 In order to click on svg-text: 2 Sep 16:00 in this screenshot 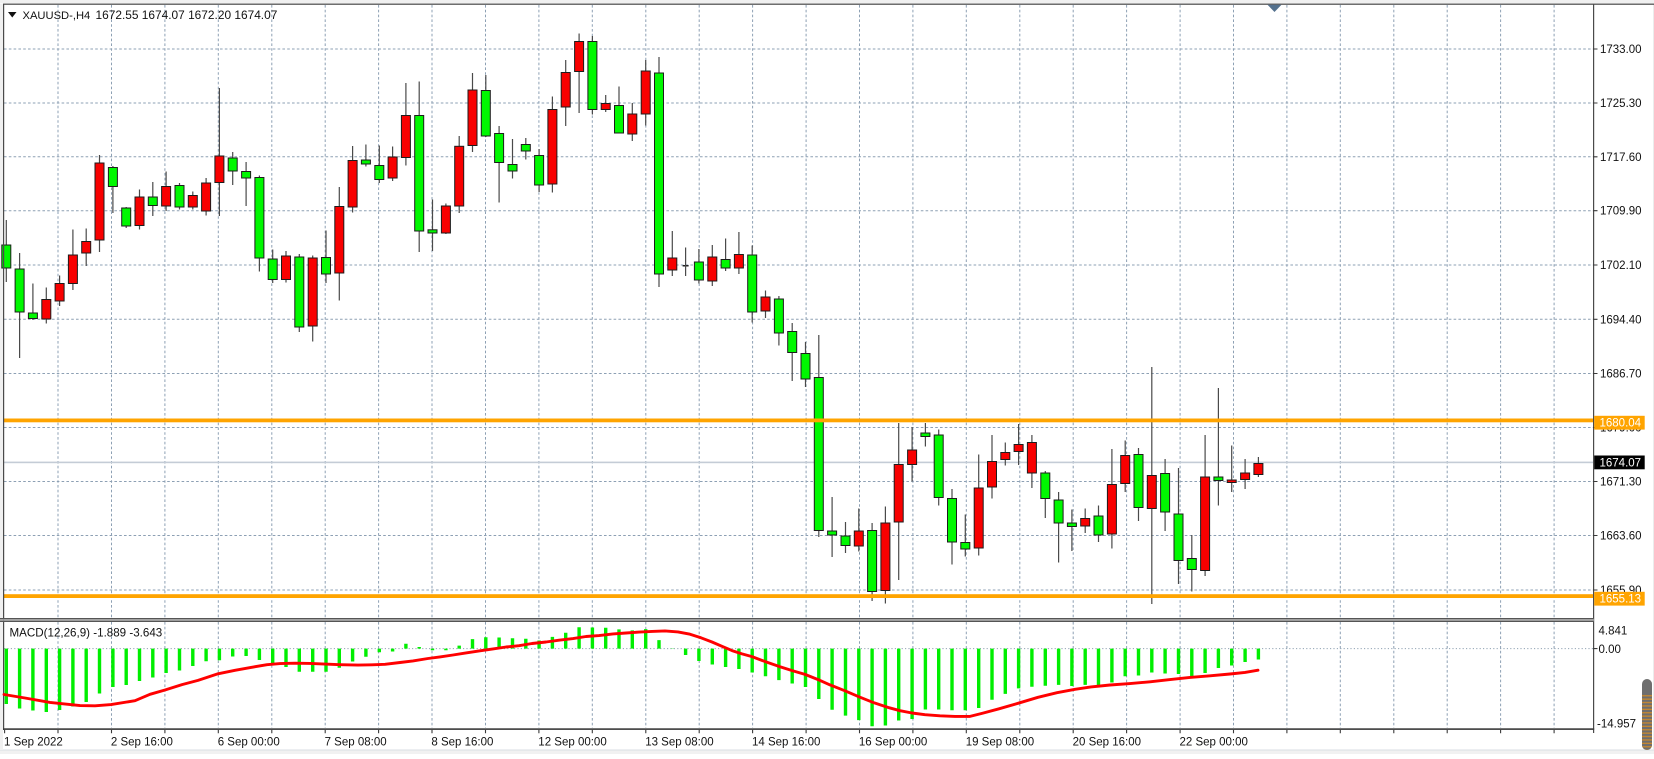, I will do `click(142, 743)`.